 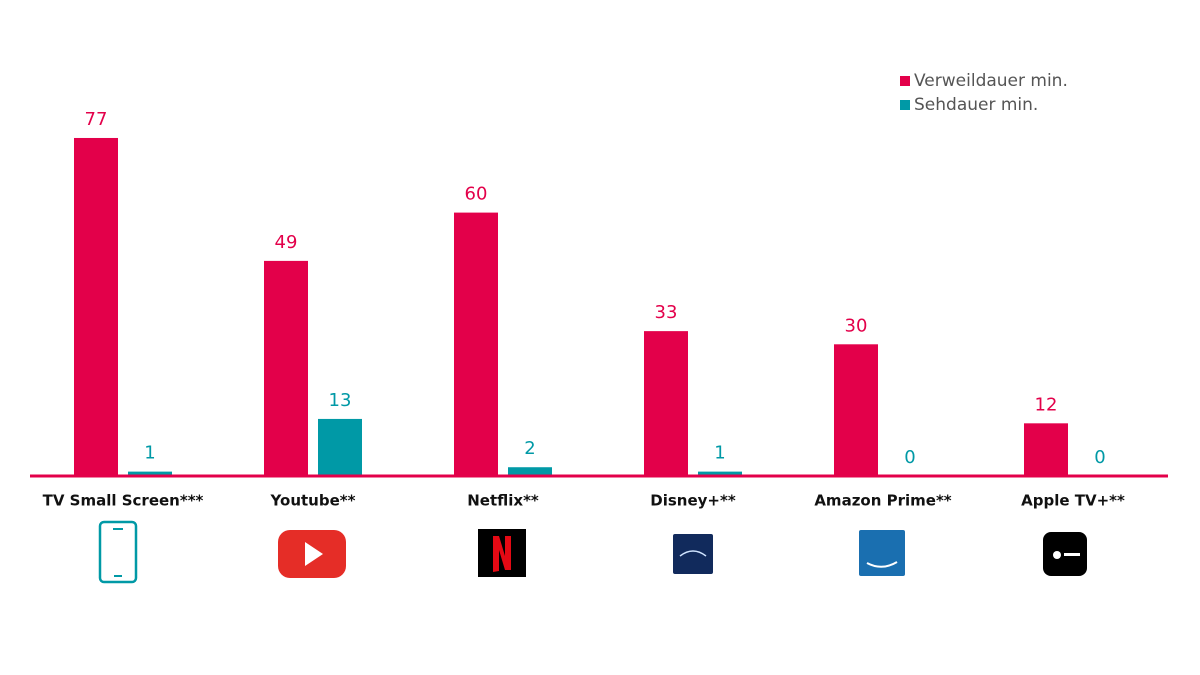 I want to click on legend-label: Verweildauer min., so click(x=991, y=81).